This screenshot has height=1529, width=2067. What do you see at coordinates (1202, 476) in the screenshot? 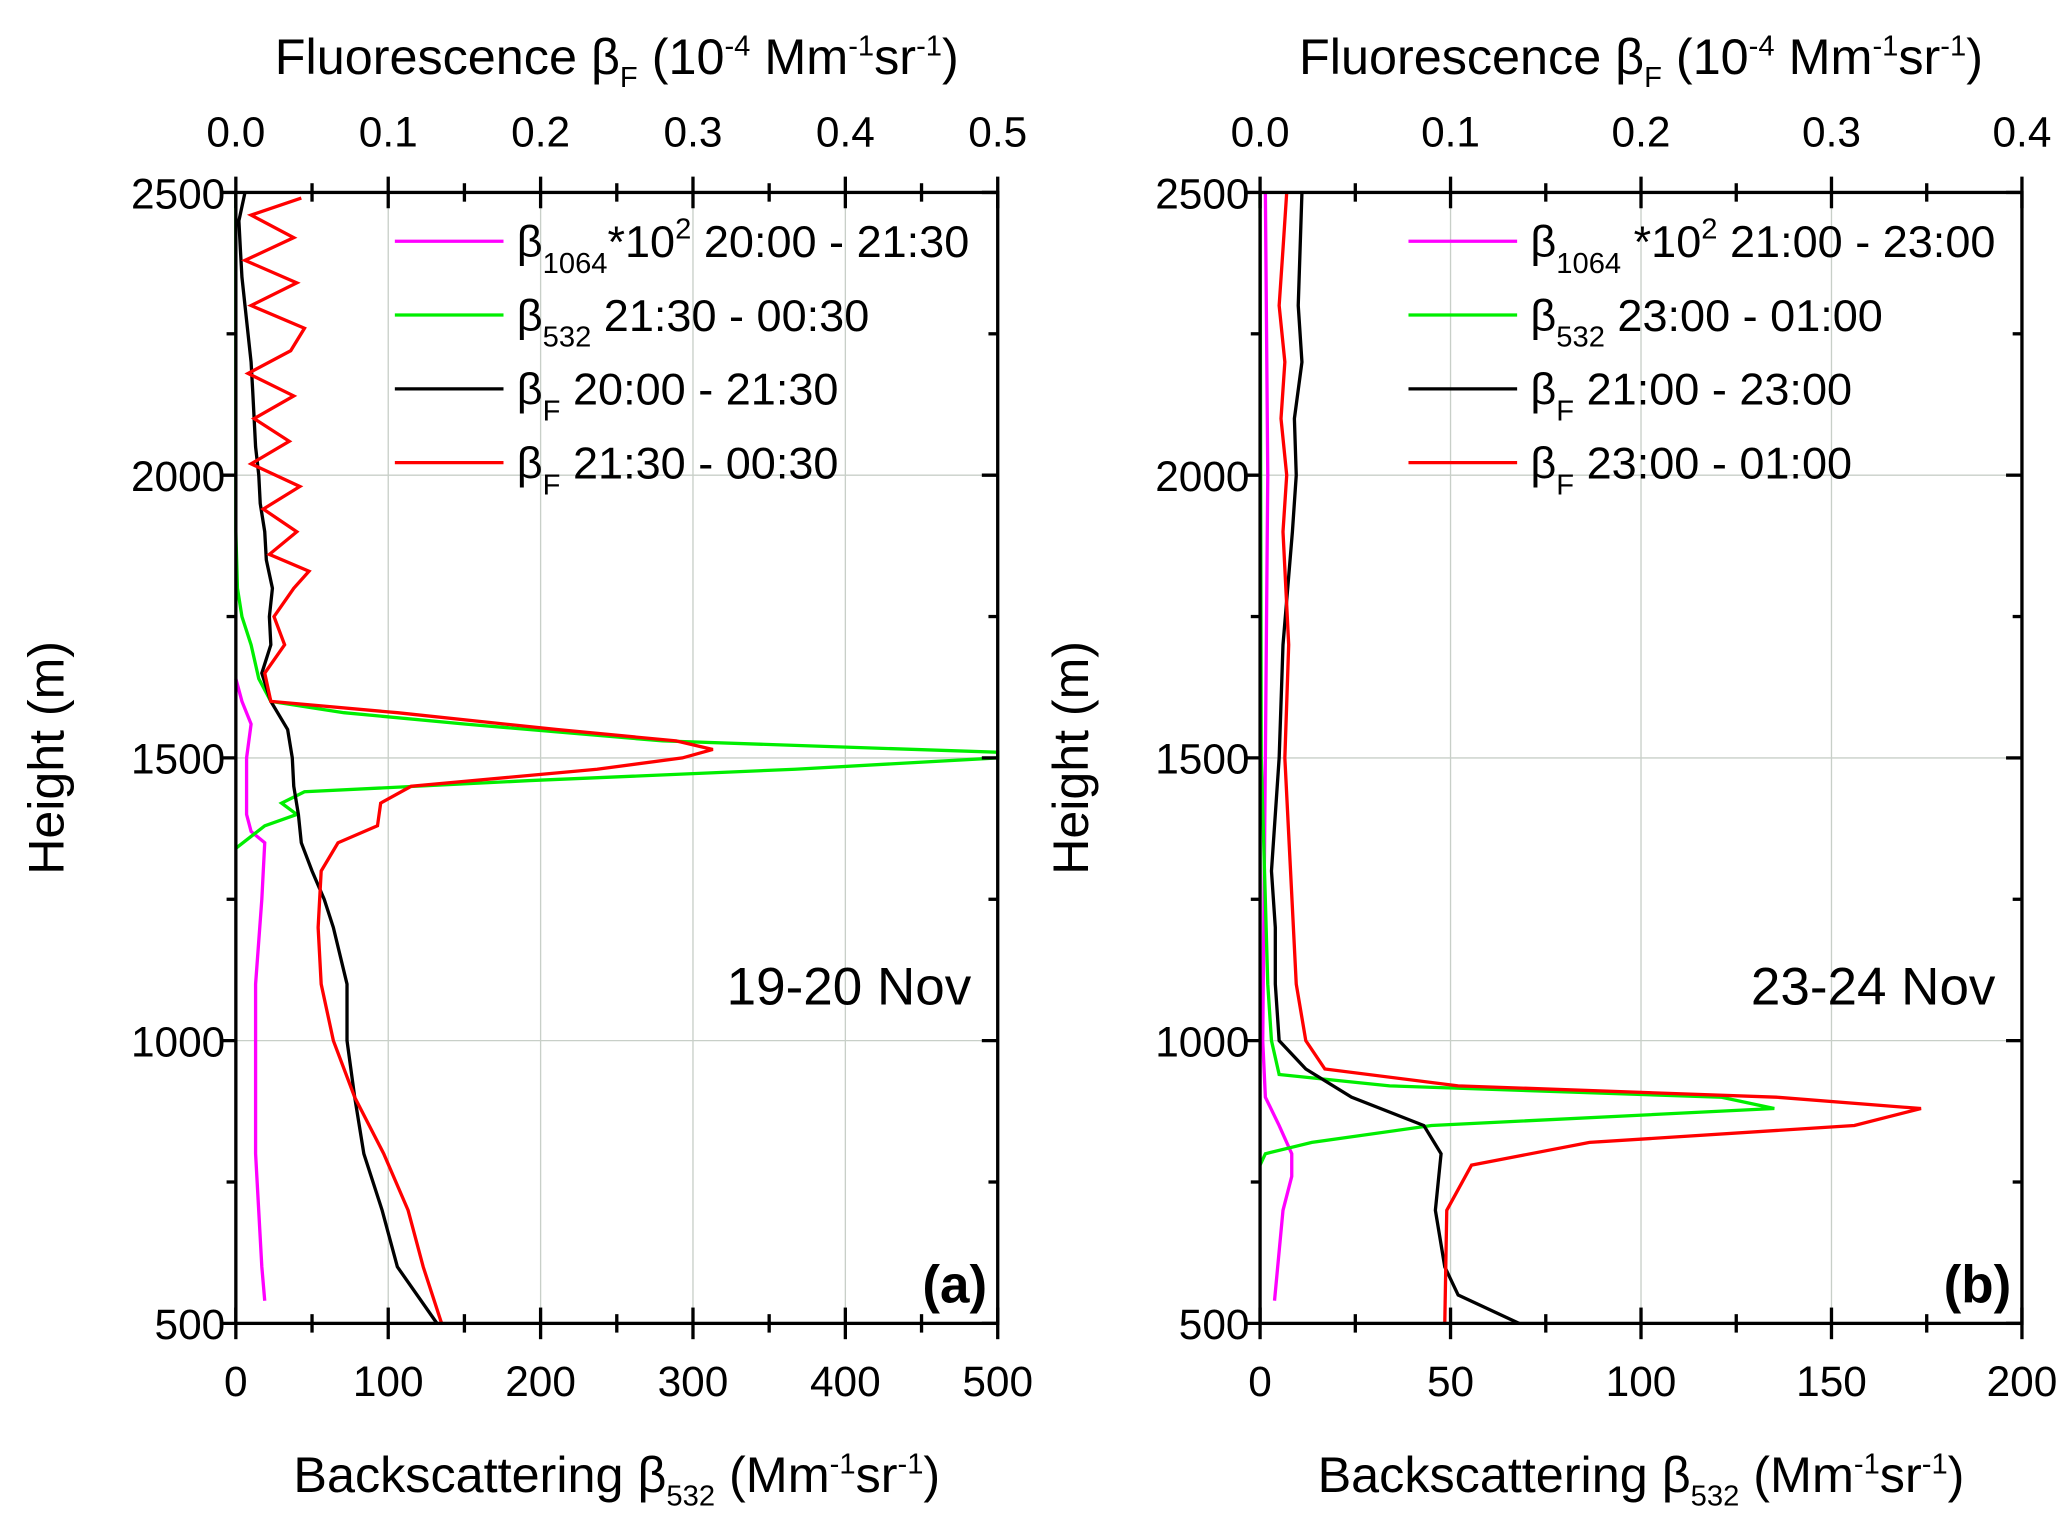
I see `y-tick-label: 2000` at bounding box center [1202, 476].